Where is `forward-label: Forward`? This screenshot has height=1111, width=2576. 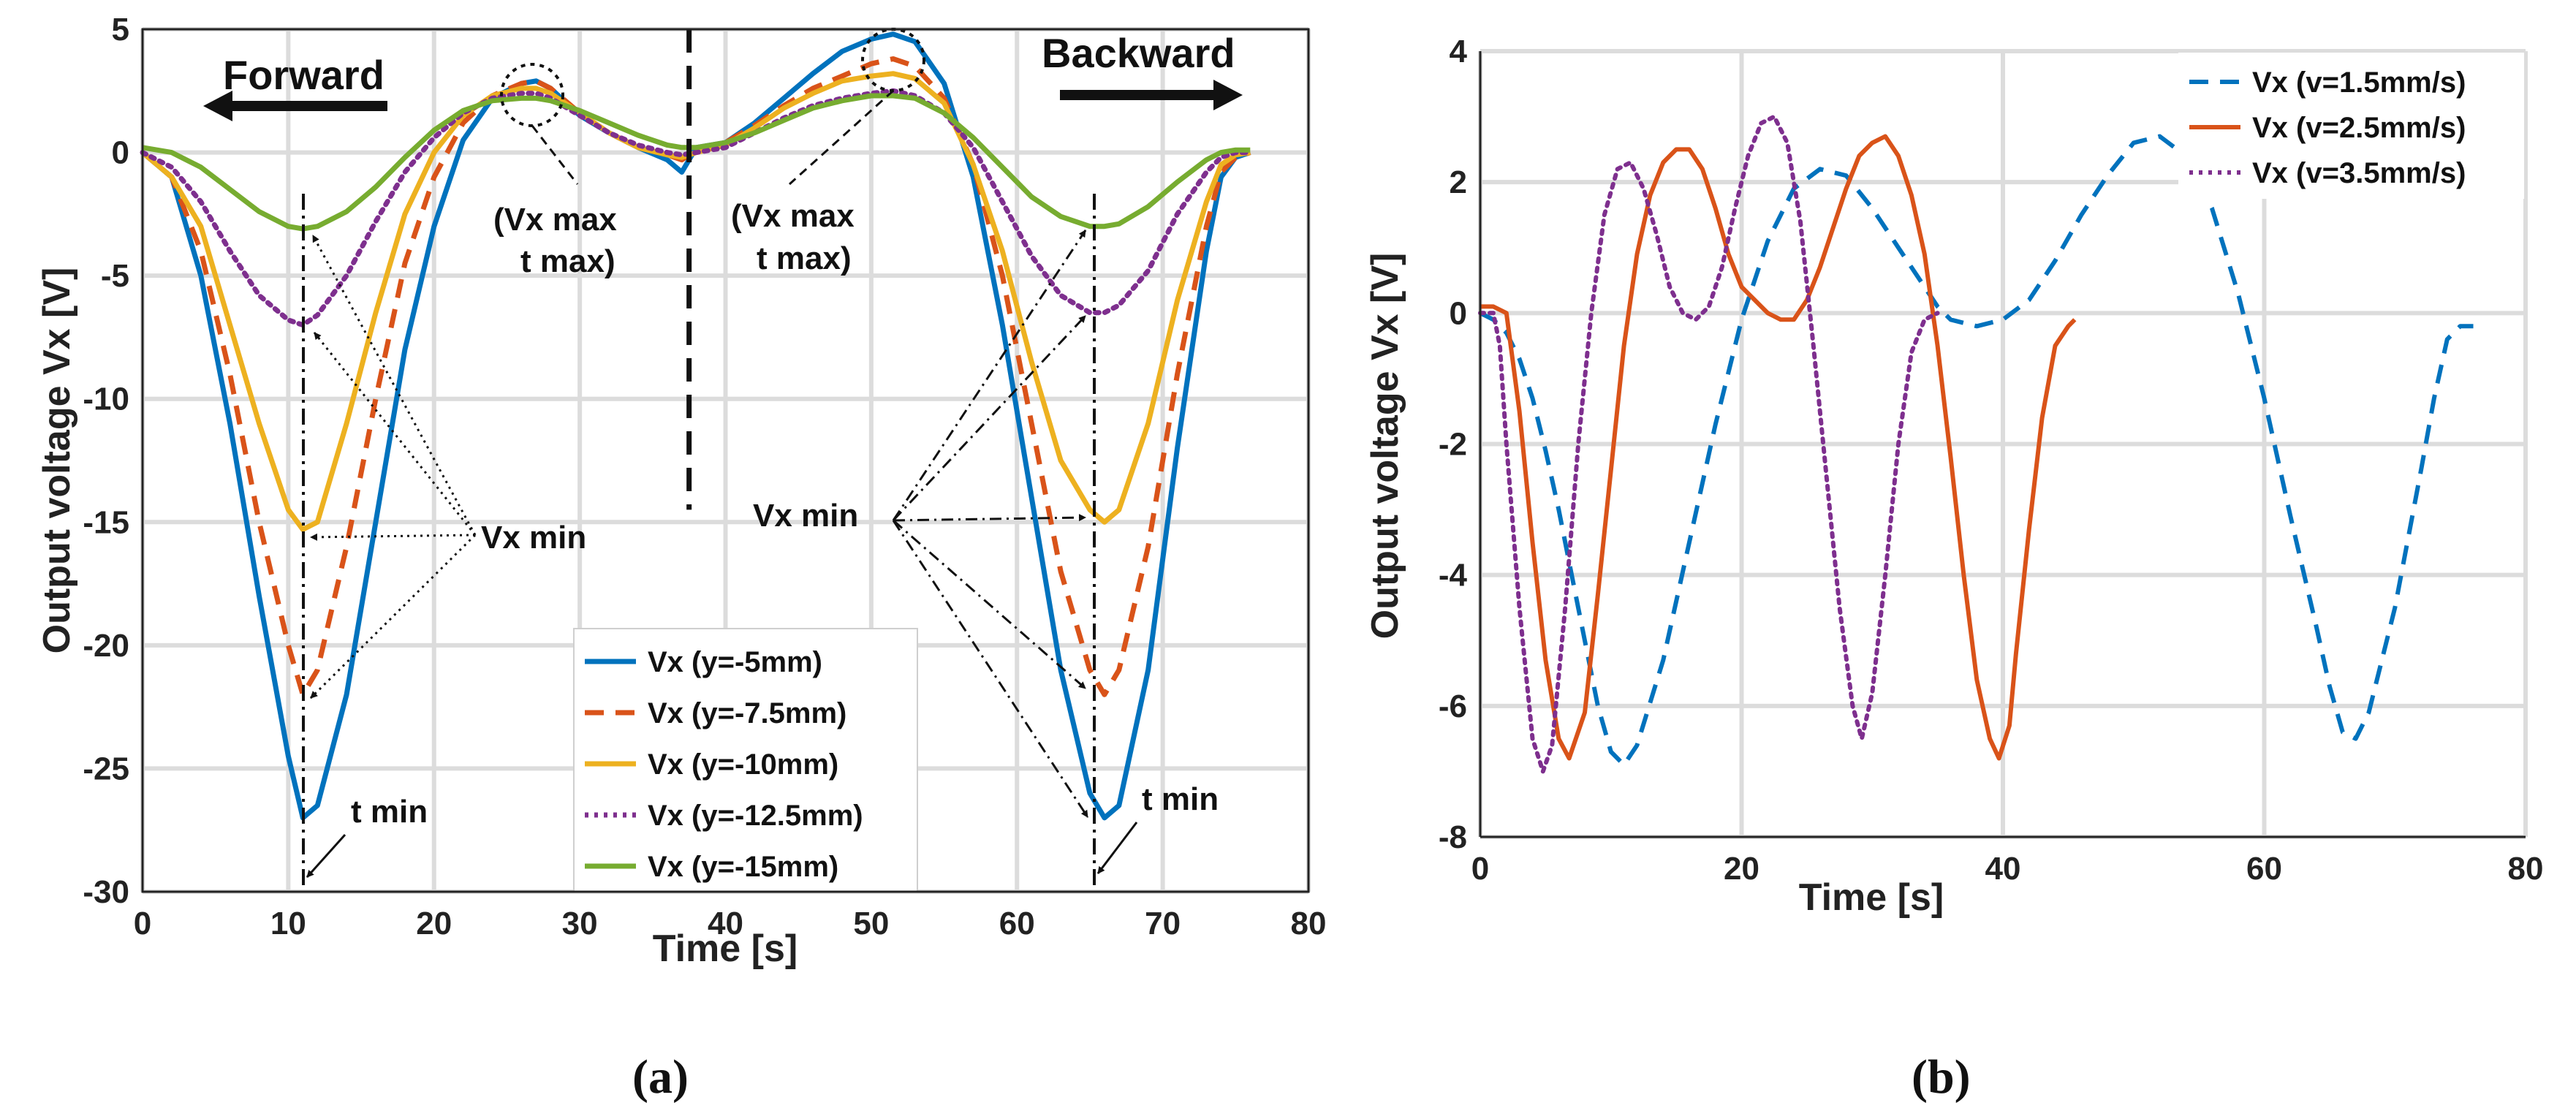 forward-label: Forward is located at coordinates (303, 75).